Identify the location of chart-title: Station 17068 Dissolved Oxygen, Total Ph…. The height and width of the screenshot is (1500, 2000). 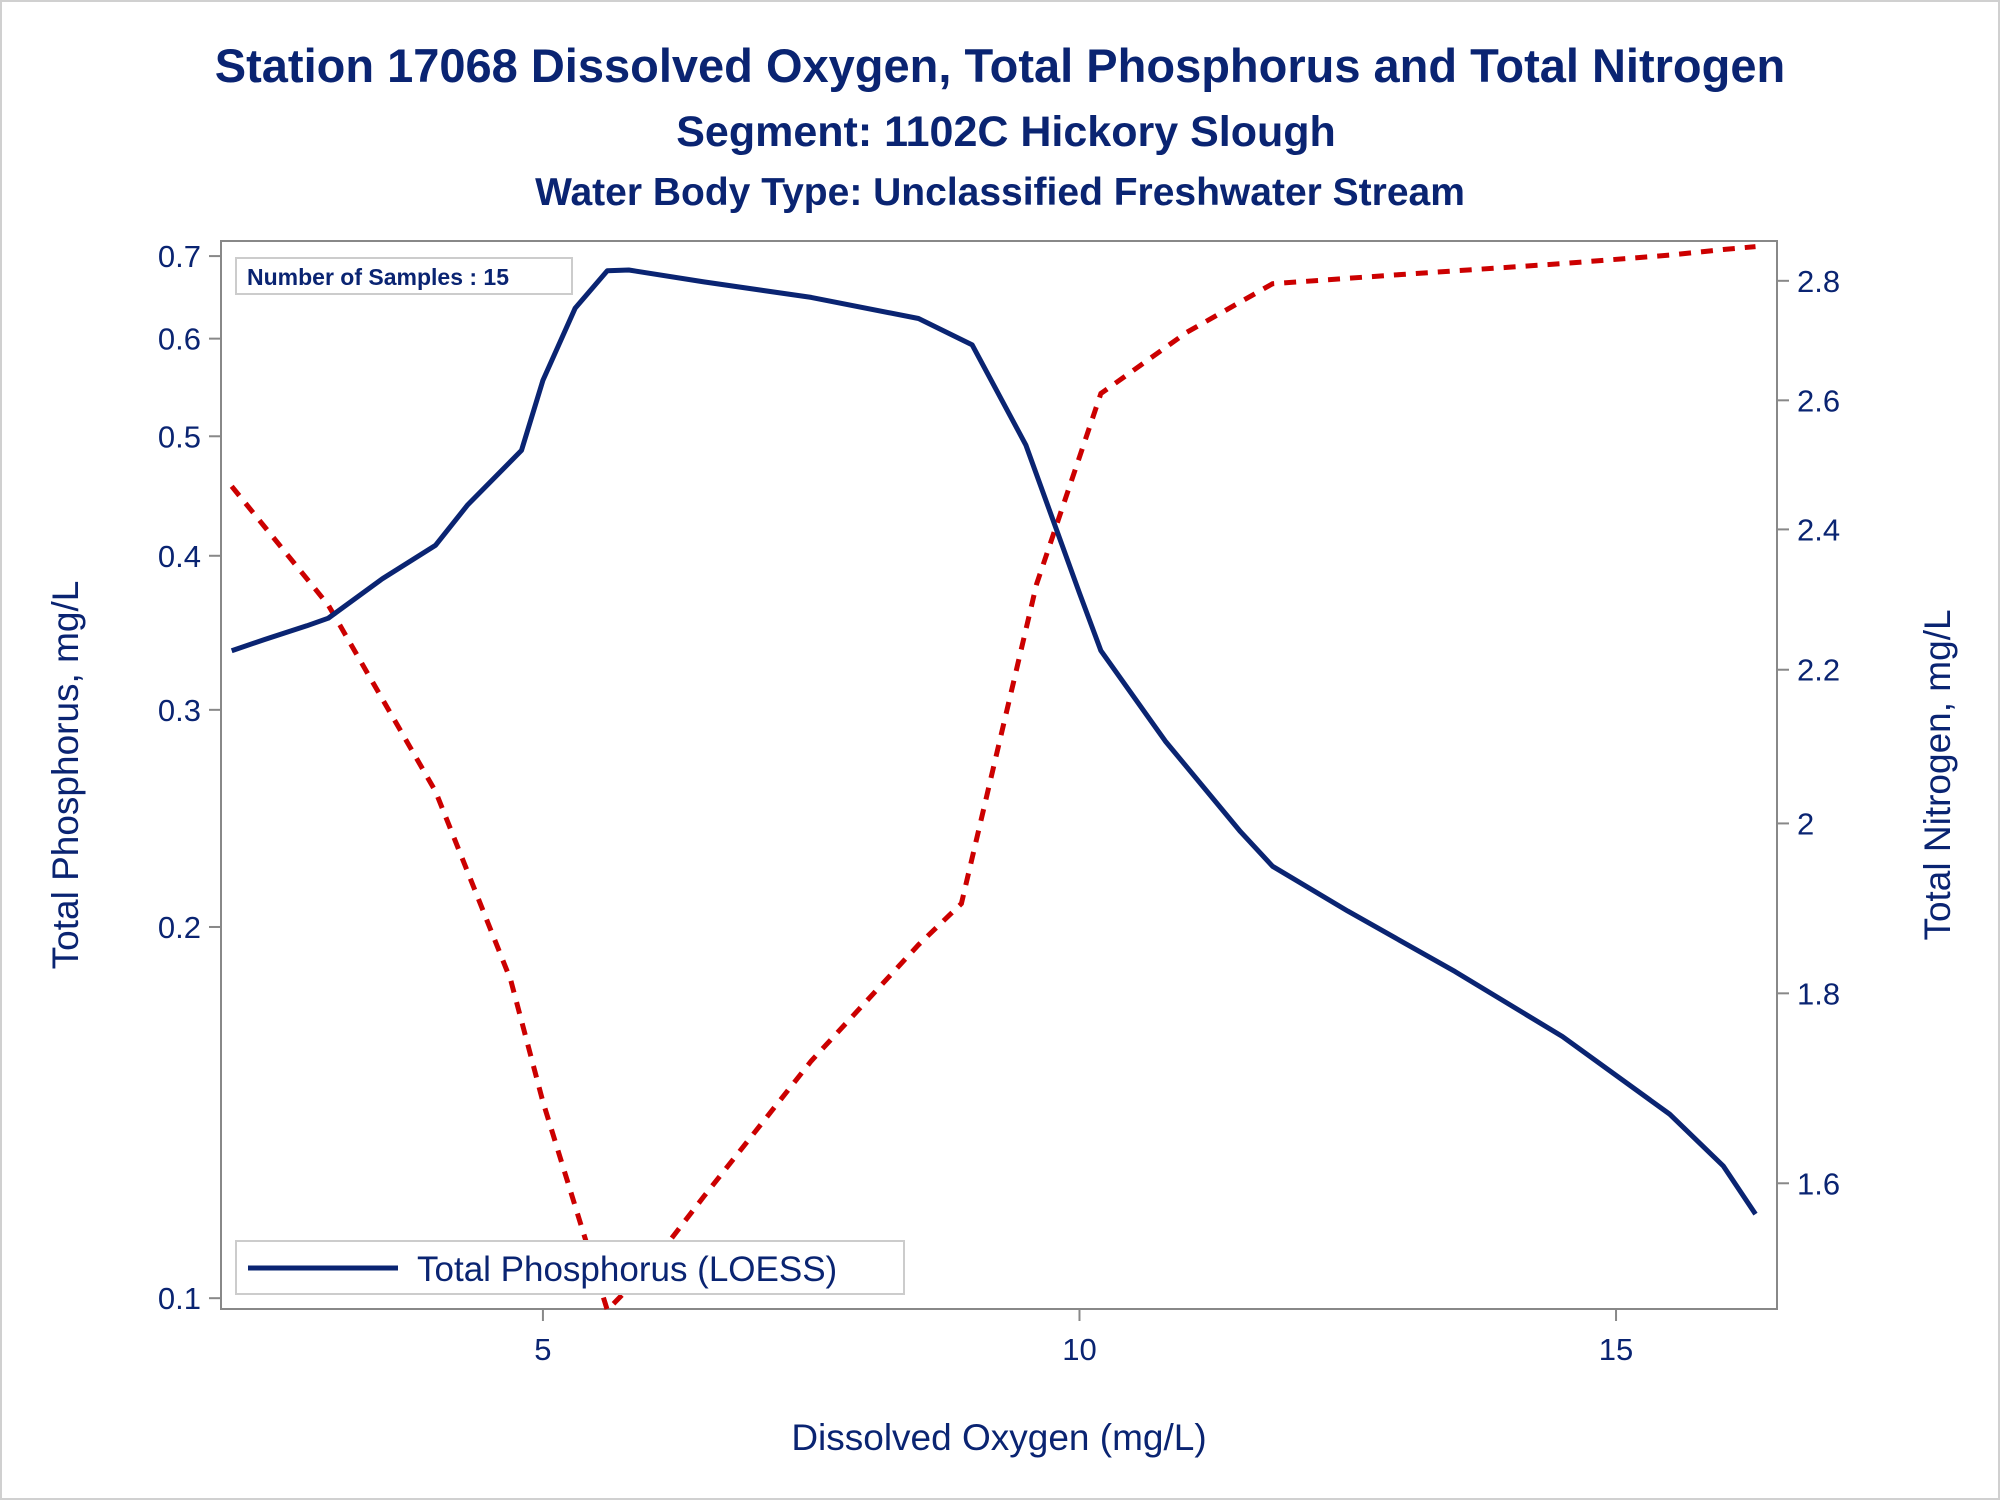
(1000, 65).